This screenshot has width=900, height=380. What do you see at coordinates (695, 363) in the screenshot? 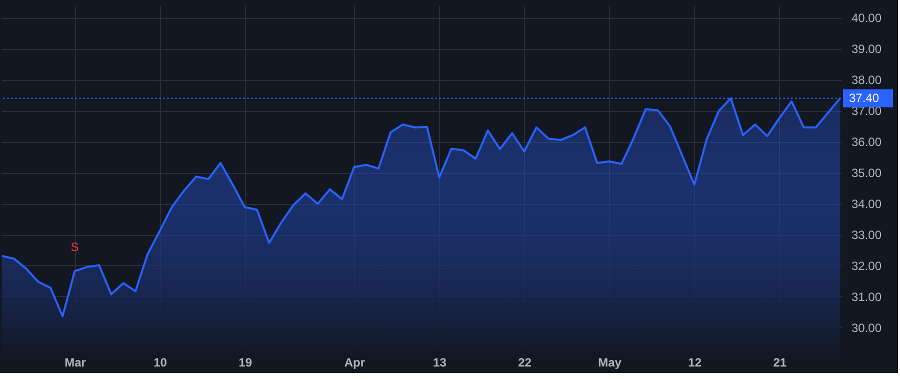
I see `x-tick-label: 12` at bounding box center [695, 363].